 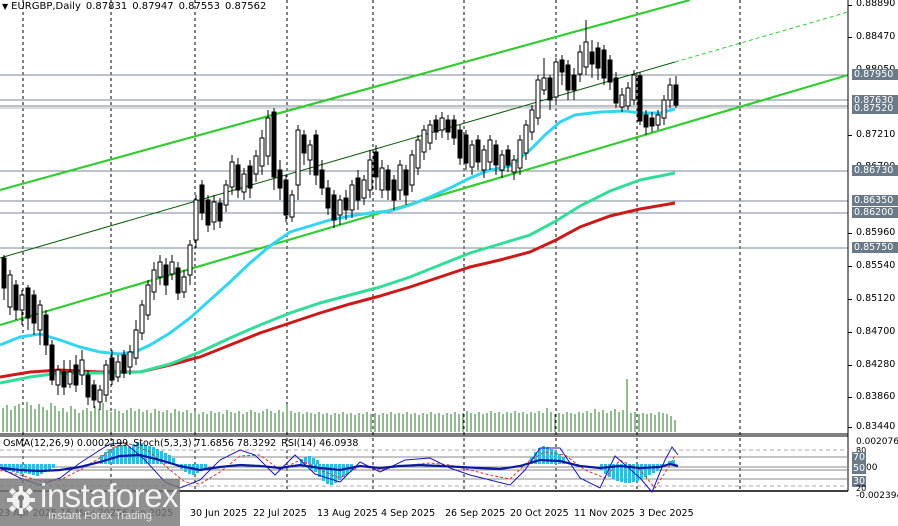 What do you see at coordinates (859, 481) in the screenshot?
I see `level-30: 30` at bounding box center [859, 481].